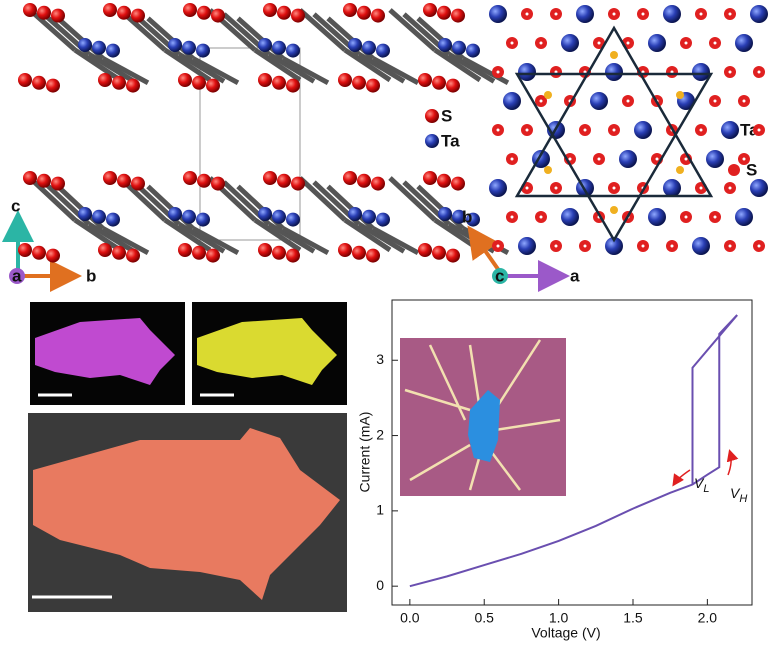  What do you see at coordinates (91, 275) in the screenshot?
I see `axis-label: b` at bounding box center [91, 275].